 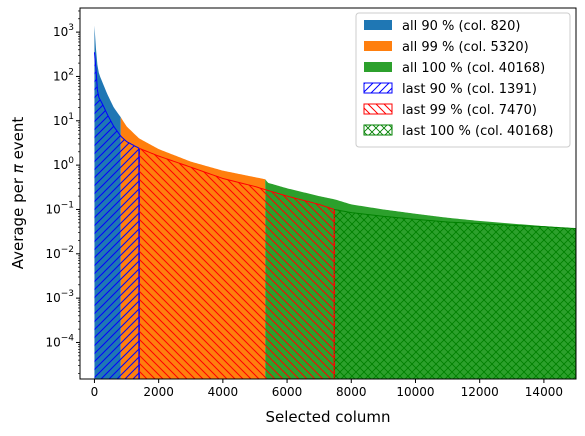 What do you see at coordinates (59, 253) in the screenshot?
I see `y-tick-label: 10⁻²` at bounding box center [59, 253].